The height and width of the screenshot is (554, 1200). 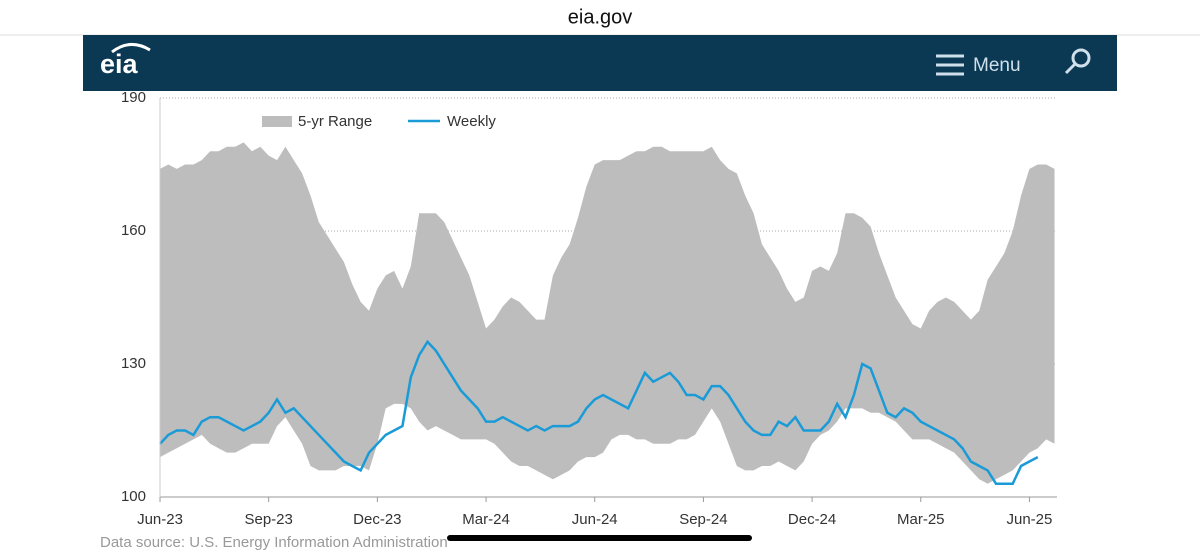 What do you see at coordinates (133, 496) in the screenshot?
I see `y-tick-label: 100` at bounding box center [133, 496].